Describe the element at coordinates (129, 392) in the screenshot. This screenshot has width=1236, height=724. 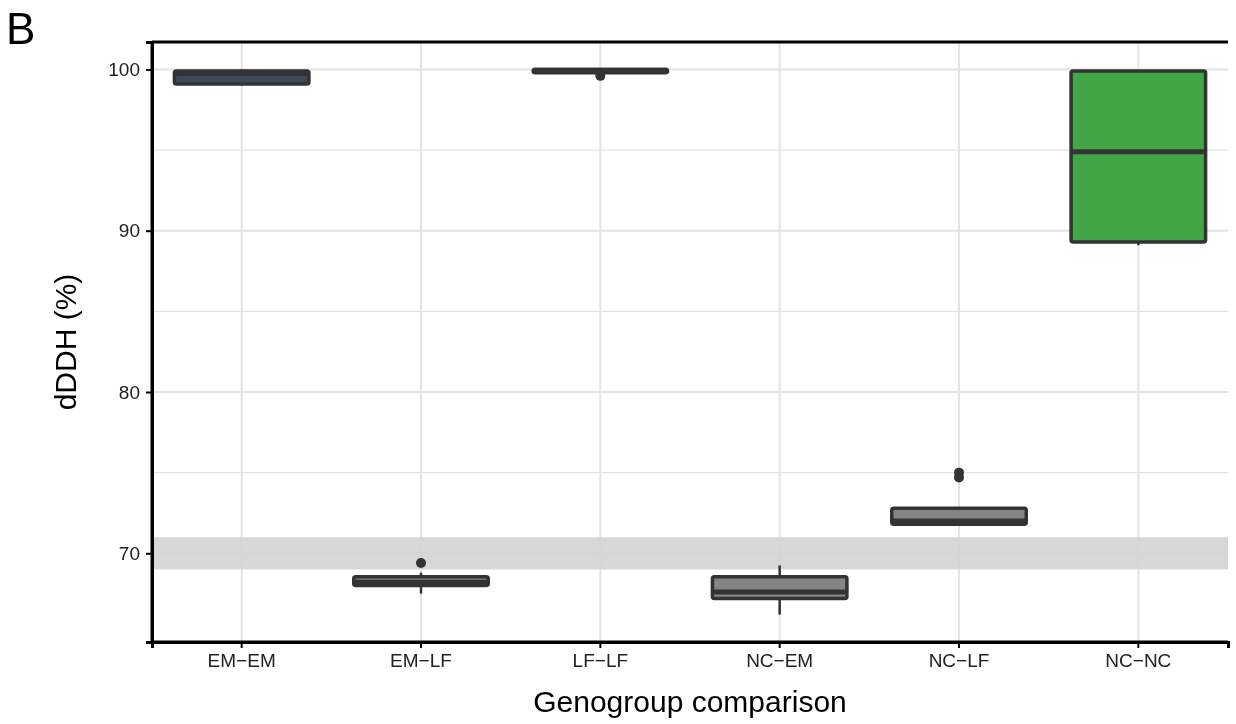
I see `y-tick-label: 80` at that location.